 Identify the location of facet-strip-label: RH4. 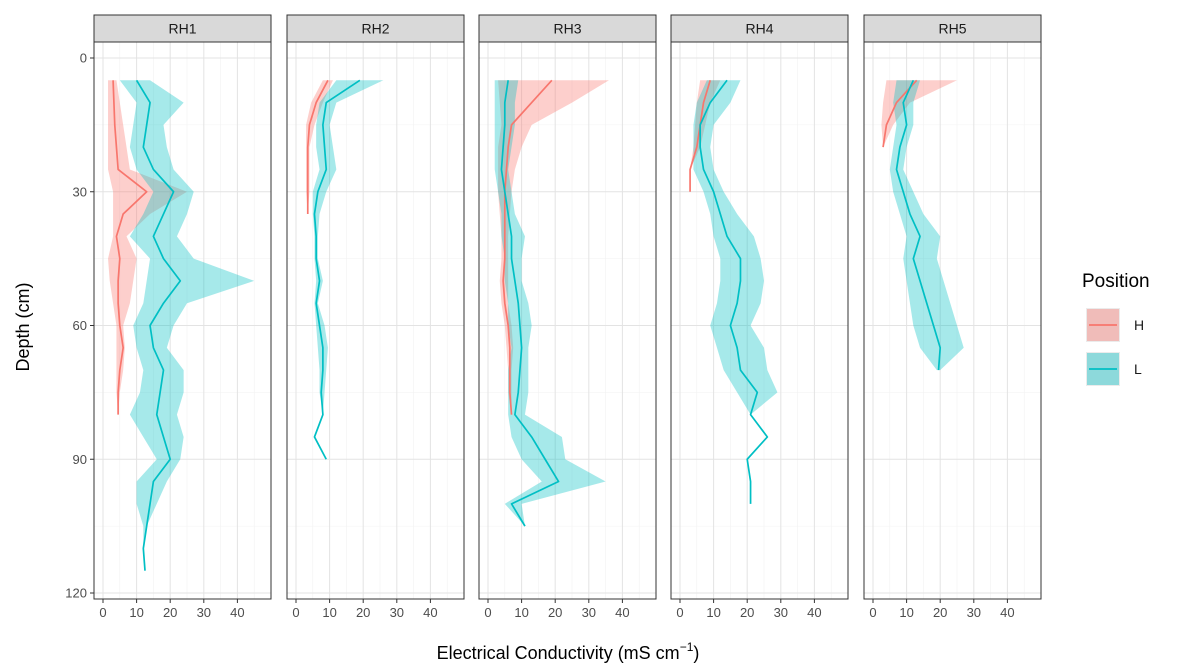
(759, 29).